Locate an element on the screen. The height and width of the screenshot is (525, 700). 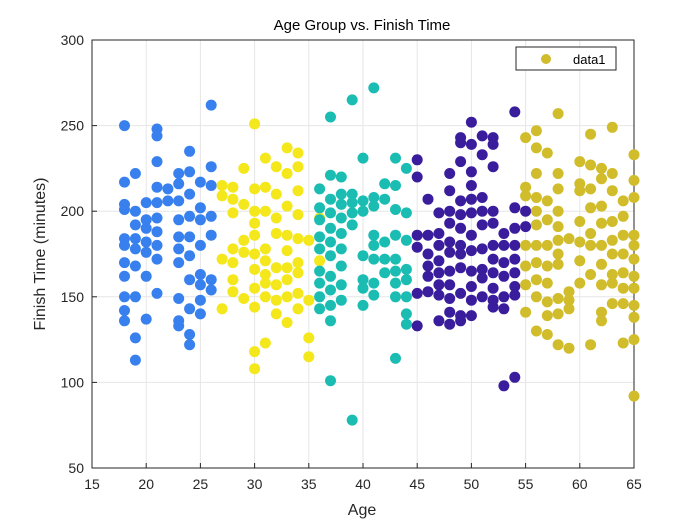
y-tick-label: 150 is located at coordinates (73, 297).